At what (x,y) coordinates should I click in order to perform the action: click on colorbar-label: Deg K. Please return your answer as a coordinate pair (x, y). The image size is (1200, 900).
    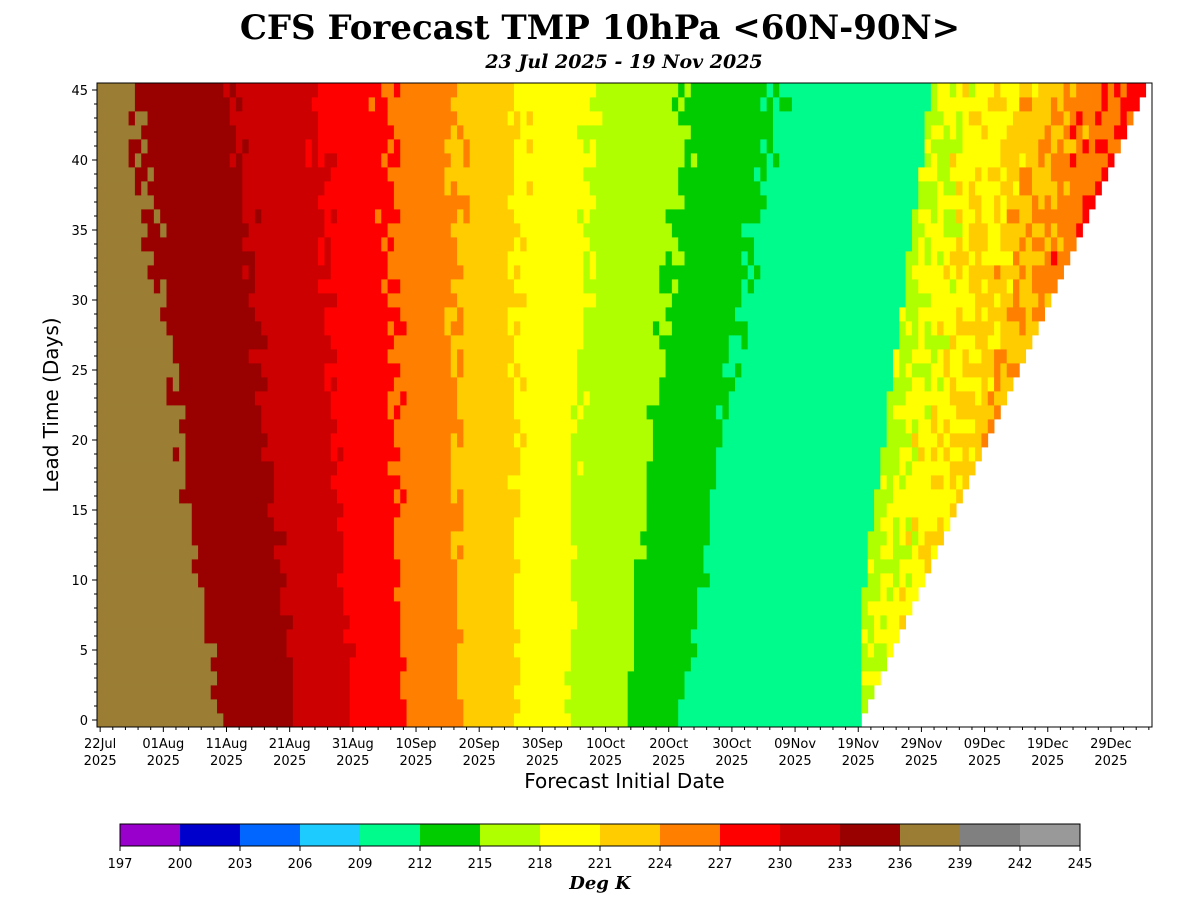
    Looking at the image, I should click on (600, 883).